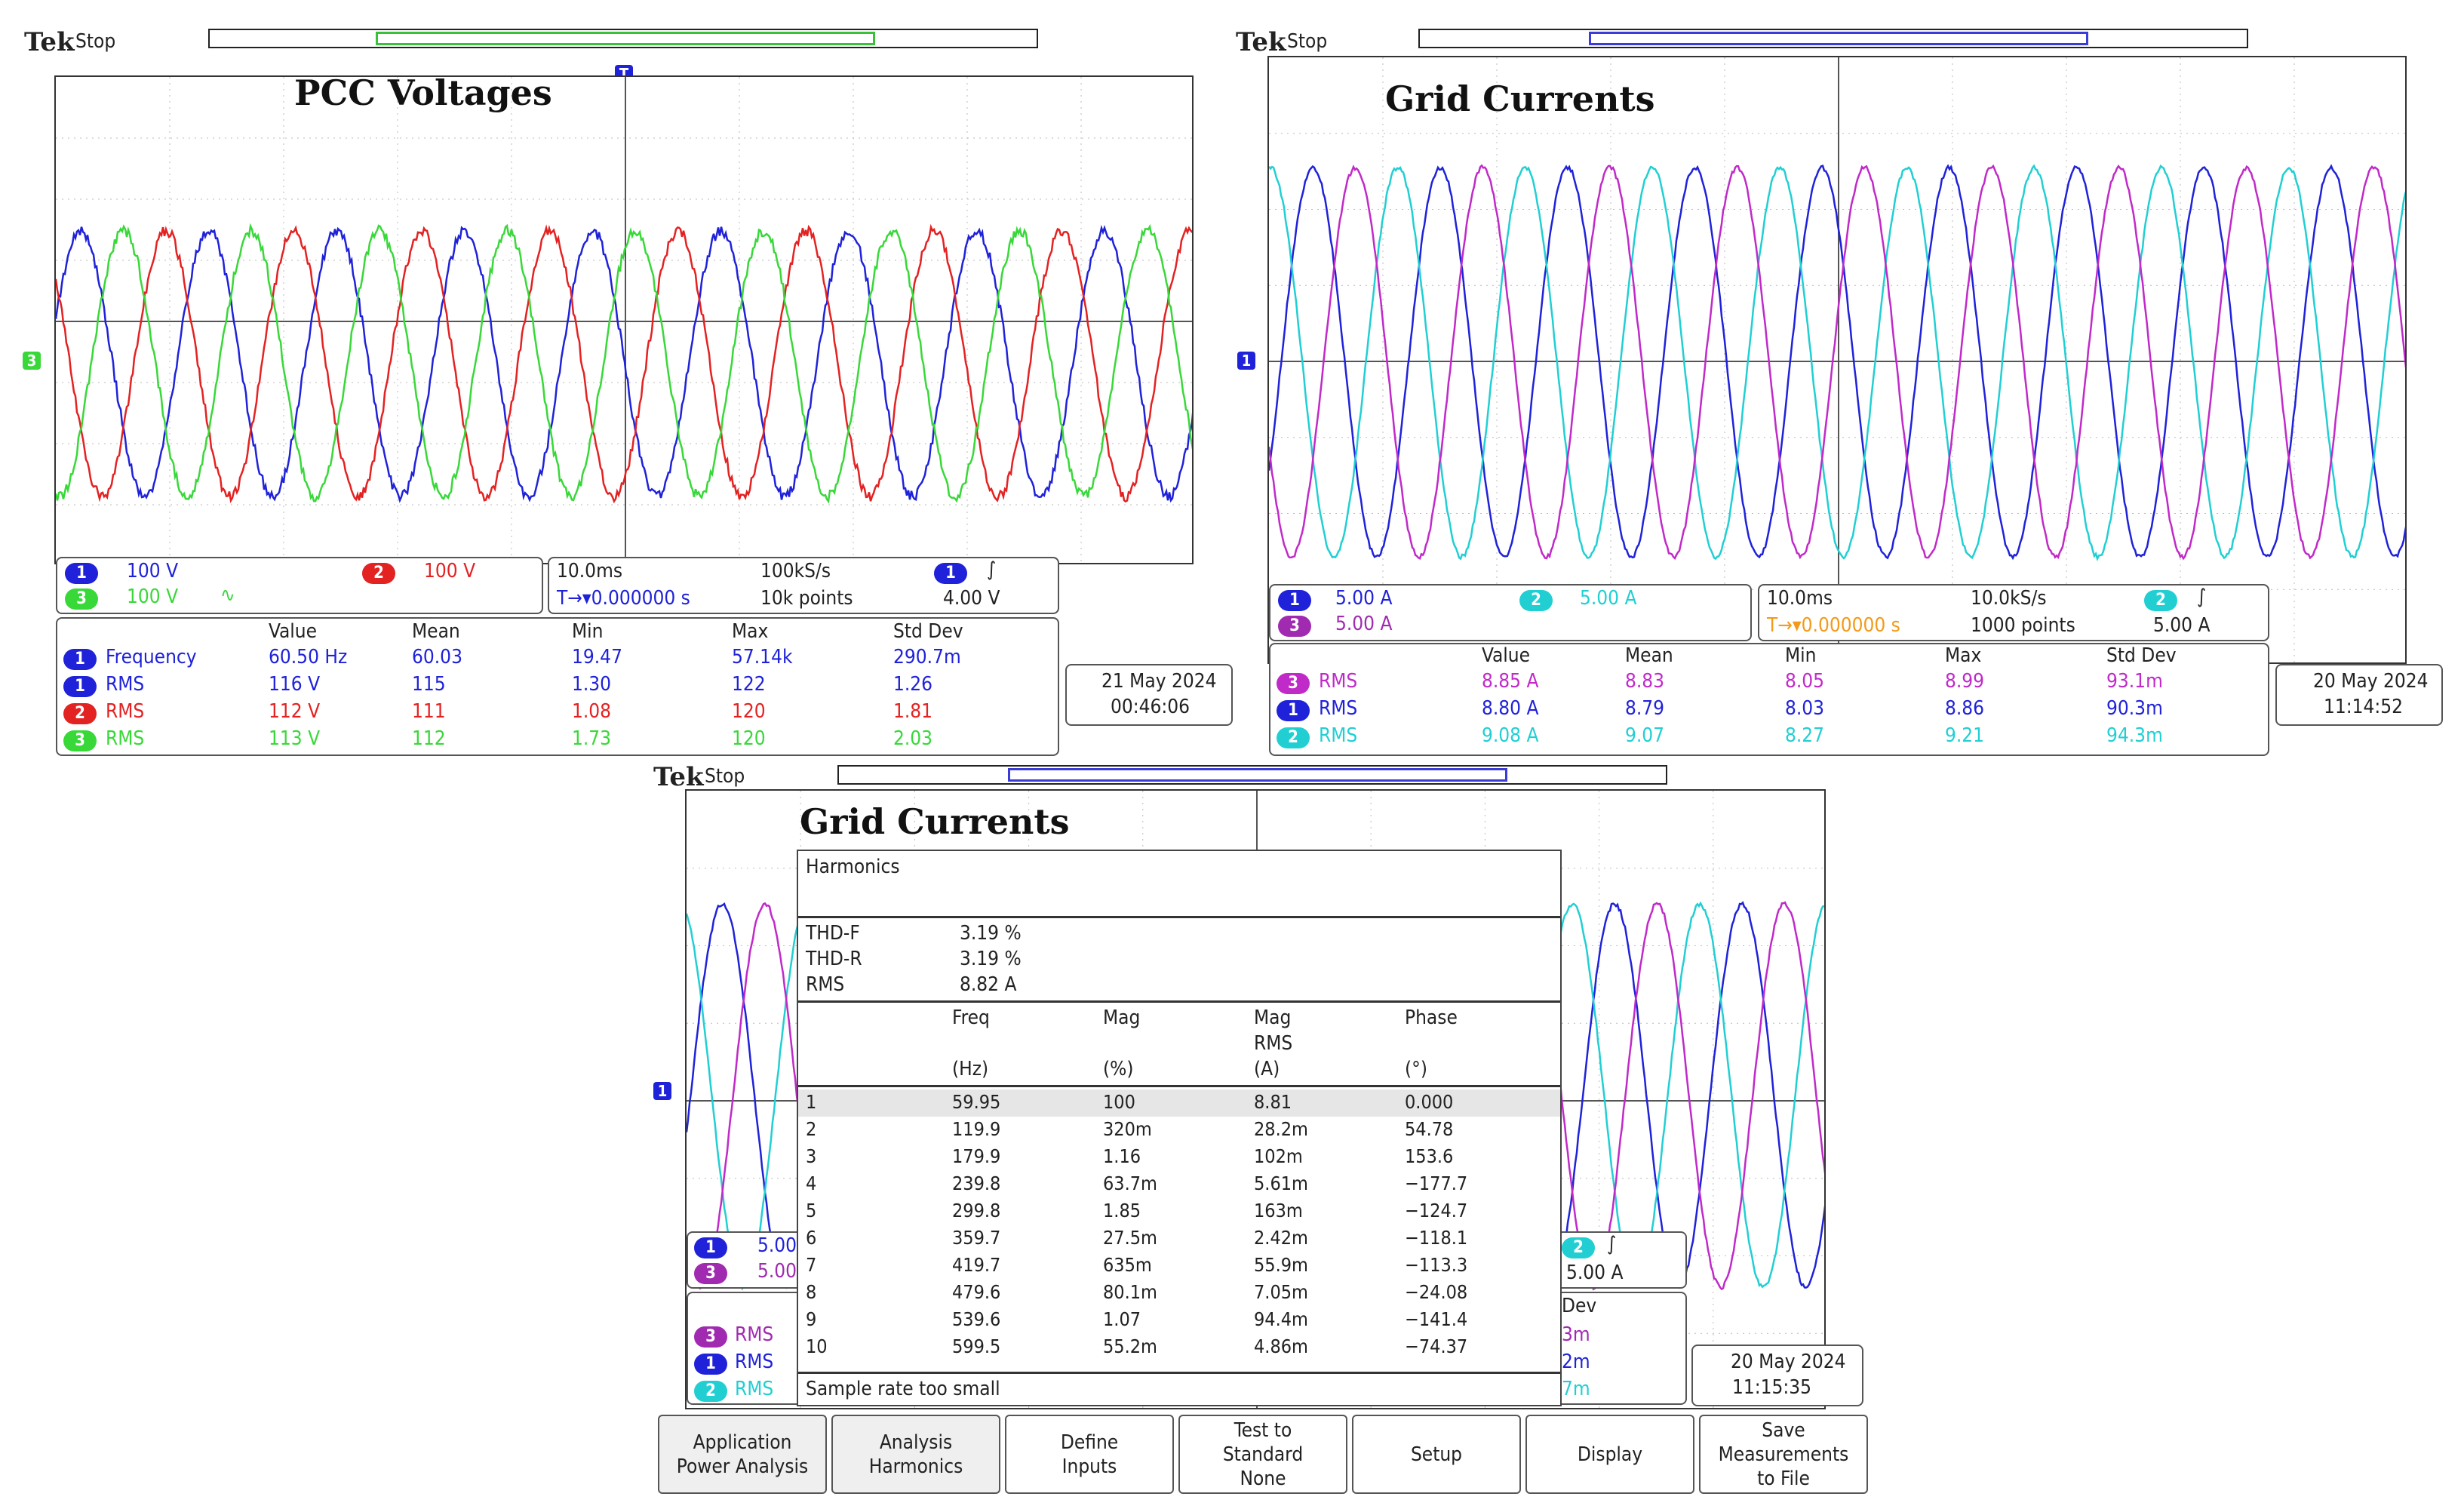  Describe the element at coordinates (1800, 598) in the screenshot. I see `time-div: 10.0ms` at that location.